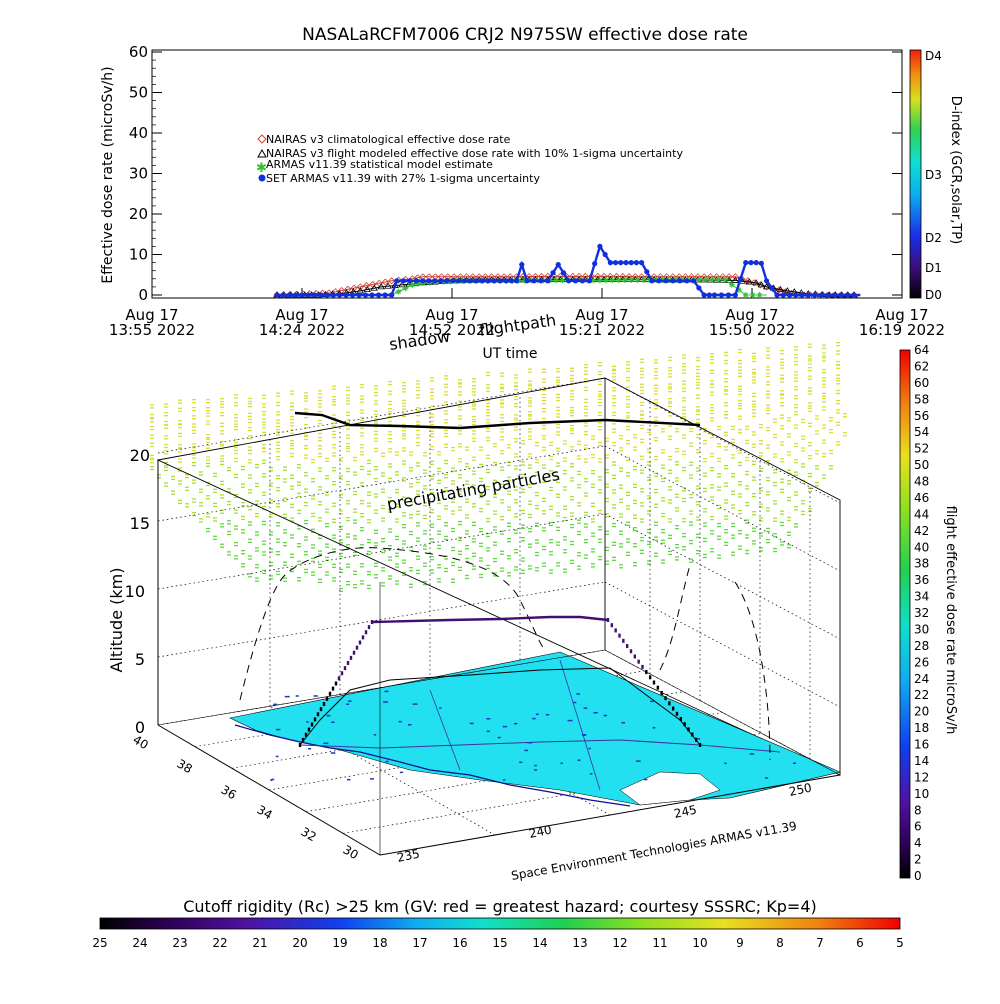 The height and width of the screenshot is (1004, 1000). Describe the element at coordinates (699, 943) in the screenshot. I see `cutoff-rigidity-tick: 10` at that location.